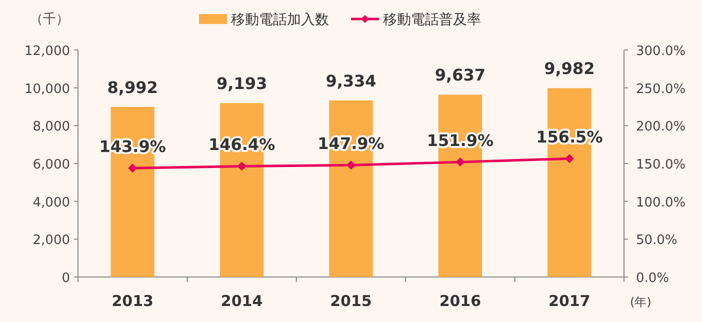 This screenshot has width=702, height=322. I want to click on data-label: 9,637, so click(460, 75).